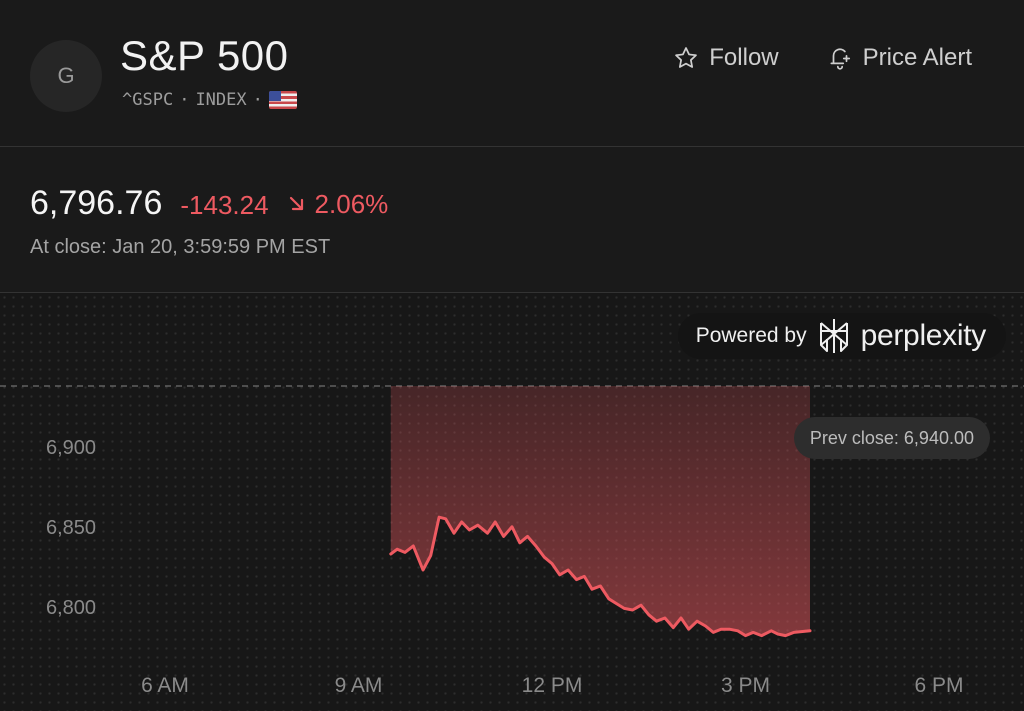 This screenshot has width=1024, height=711. What do you see at coordinates (822, 58) in the screenshot?
I see `header-actions: Follow Price Alert` at bounding box center [822, 58].